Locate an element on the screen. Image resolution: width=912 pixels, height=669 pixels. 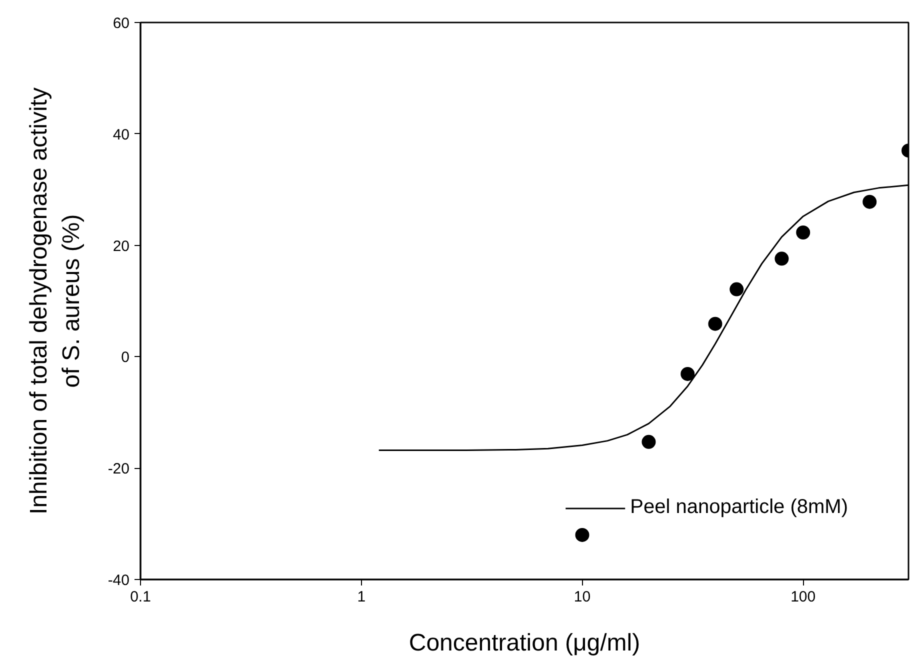
y-tick-label: 40 is located at coordinates (121, 135).